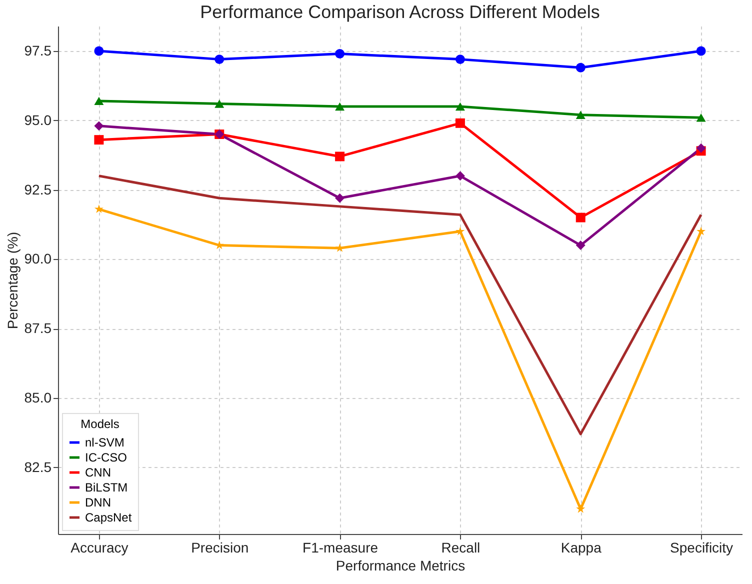 Image resolution: width=752 pixels, height=584 pixels. I want to click on y-tick-label: 82.5, so click(38, 466).